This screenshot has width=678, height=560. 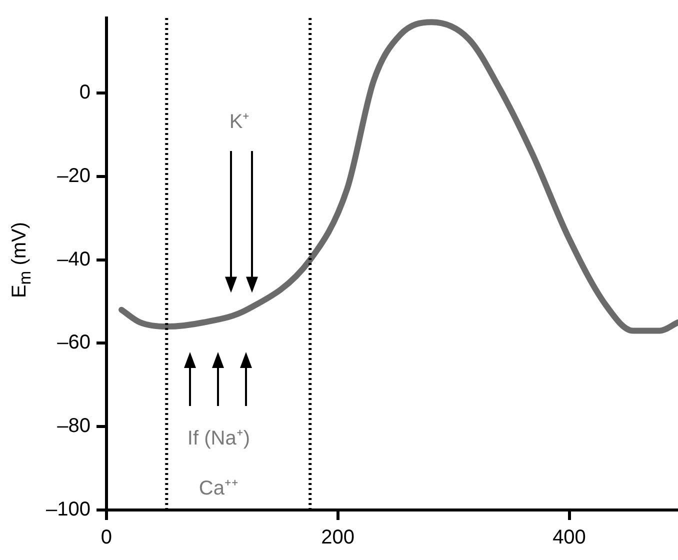 I want to click on x-tick-label: 400, so click(x=569, y=537).